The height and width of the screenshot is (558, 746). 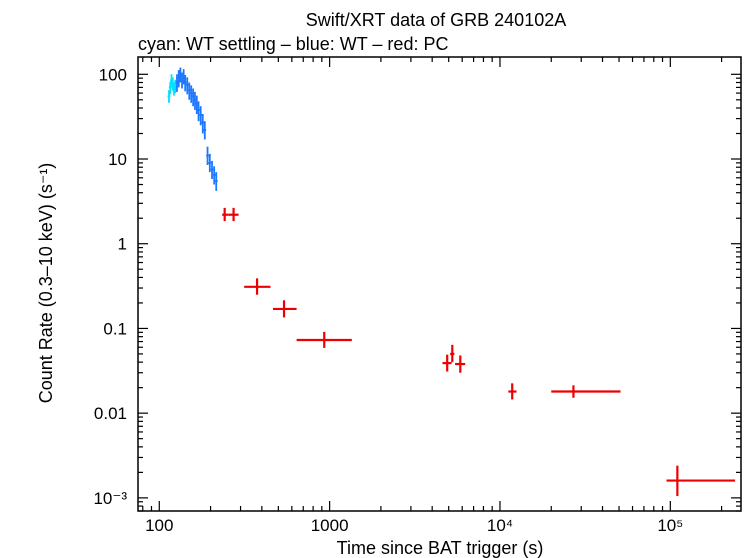 What do you see at coordinates (436, 20) in the screenshot?
I see `chart-title: Swift/XRT data of GRB 240102A` at bounding box center [436, 20].